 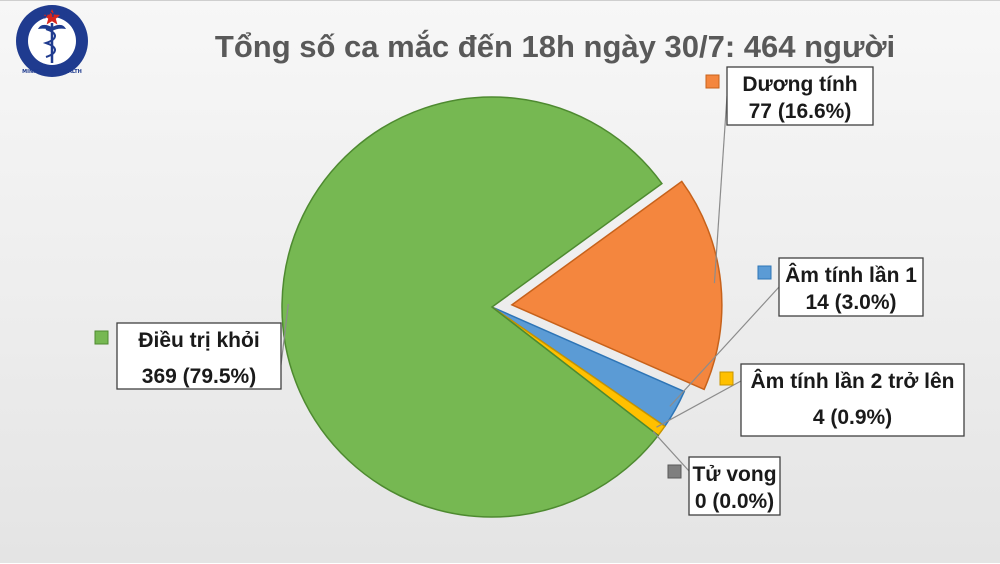 What do you see at coordinates (101, 337) in the screenshot?
I see `legend-key-dieu-tri-khoi` at bounding box center [101, 337].